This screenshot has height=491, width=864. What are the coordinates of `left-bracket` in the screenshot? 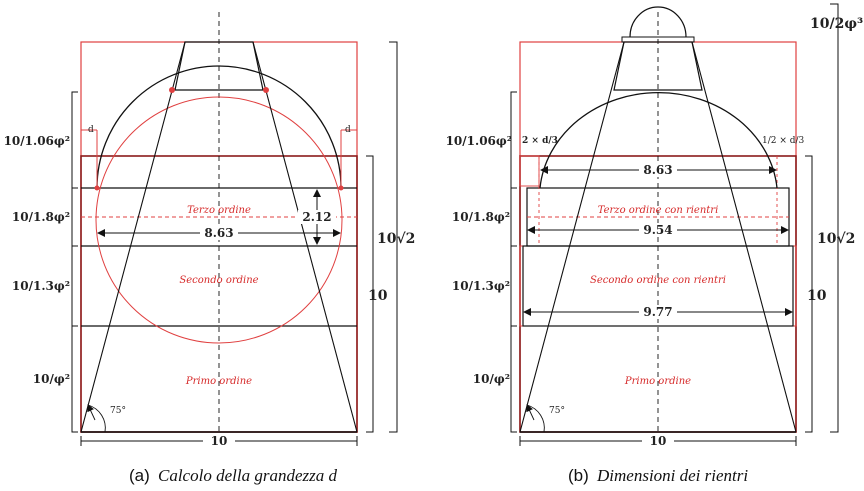 It's located at (74, 262).